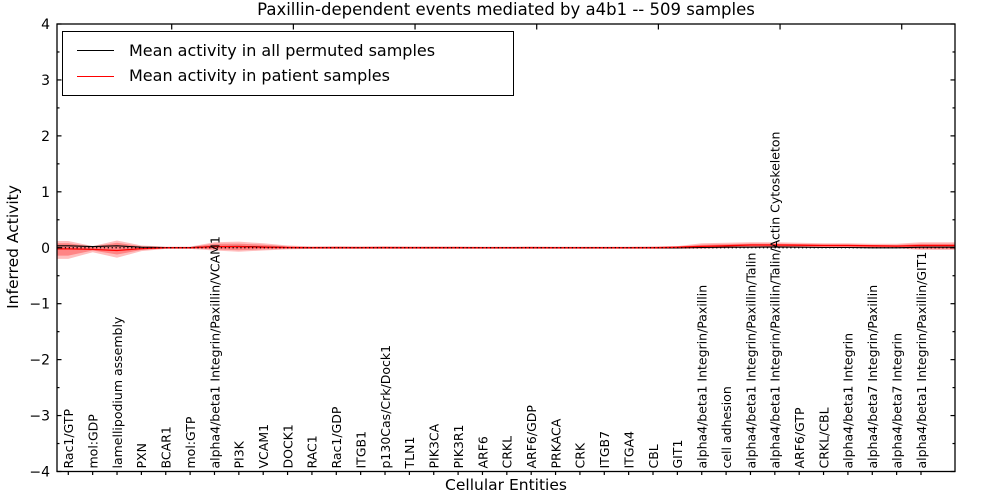 The width and height of the screenshot is (1000, 500). I want to click on category-label: alpha4/beta1 Integrin/Paxillin/VCAM1, so click(214, 352).